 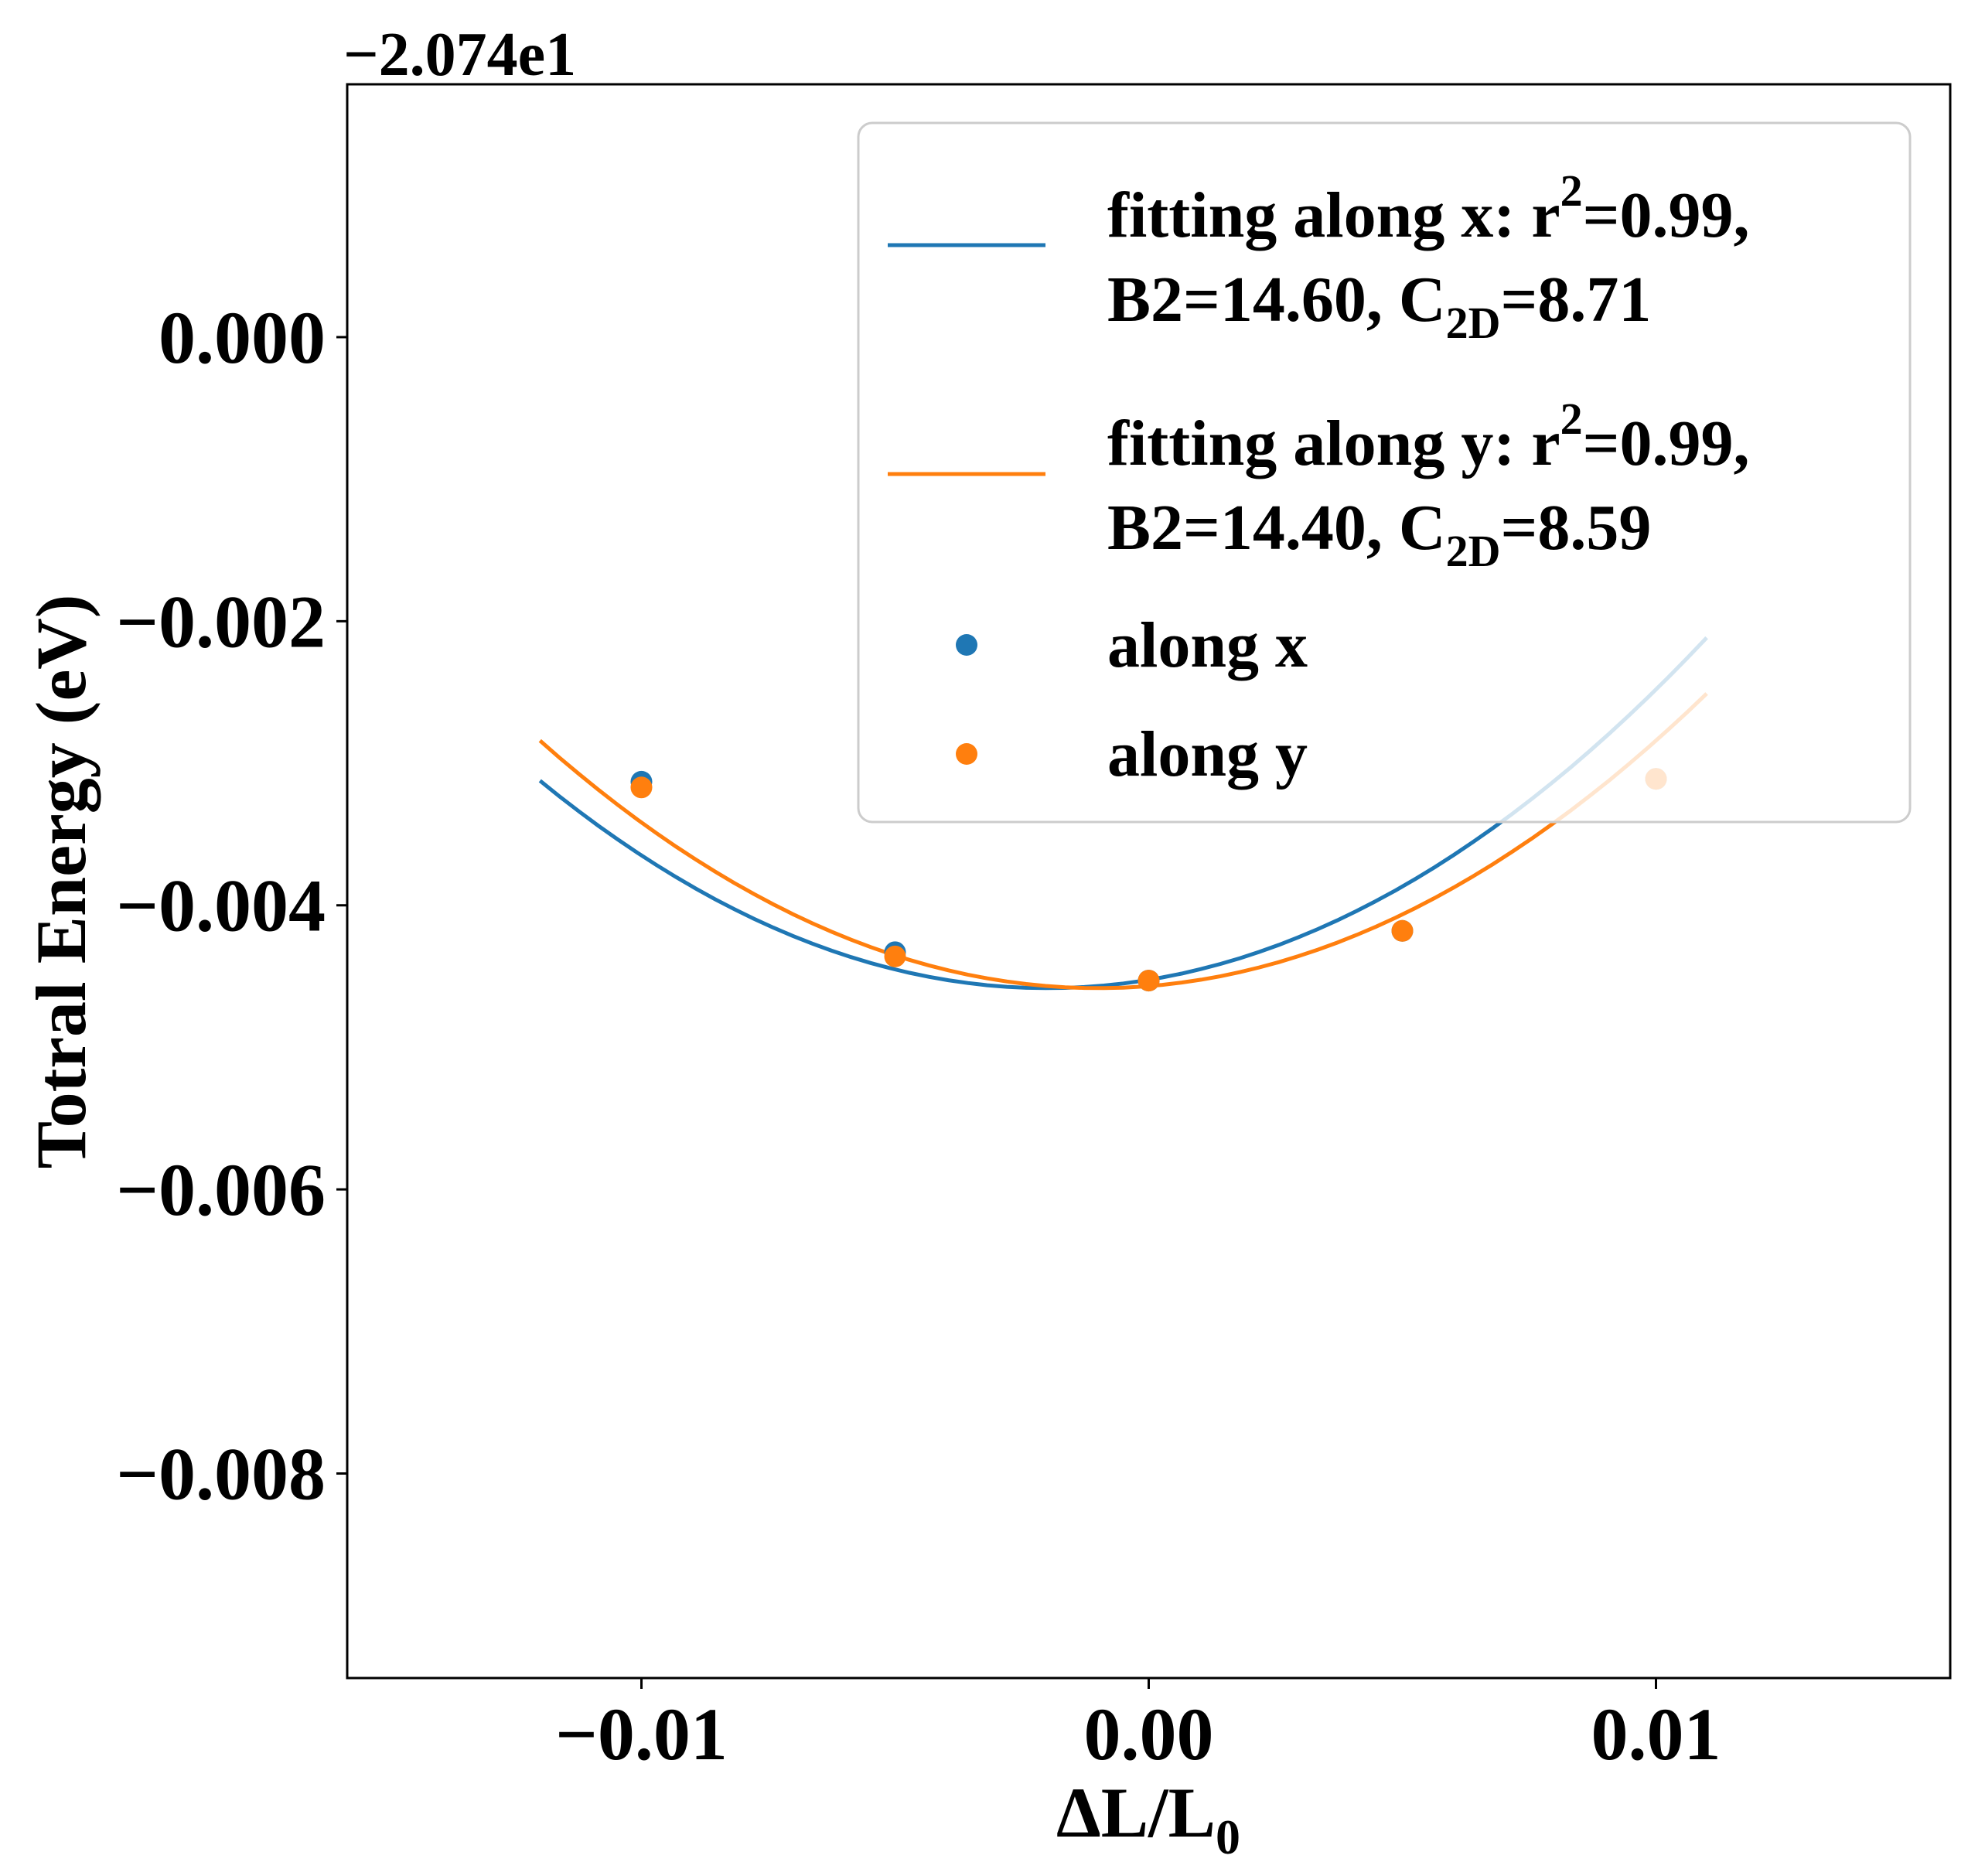 What do you see at coordinates (221, 621) in the screenshot?
I see `y-tick-label: −0.002` at bounding box center [221, 621].